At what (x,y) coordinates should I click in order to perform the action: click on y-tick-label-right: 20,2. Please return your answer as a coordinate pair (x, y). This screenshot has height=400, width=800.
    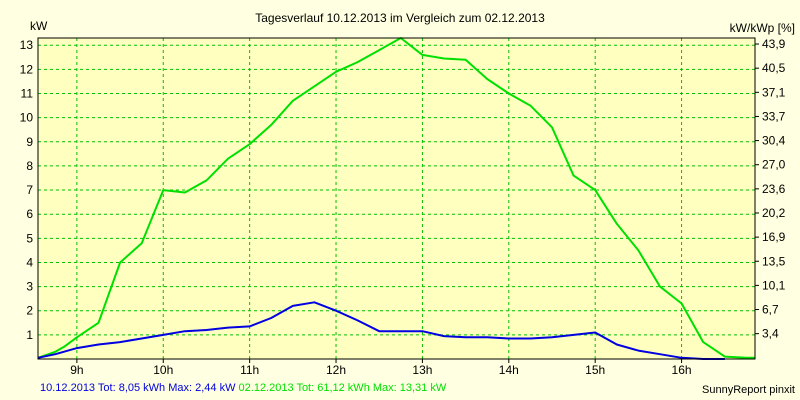
    Looking at the image, I should click on (774, 213).